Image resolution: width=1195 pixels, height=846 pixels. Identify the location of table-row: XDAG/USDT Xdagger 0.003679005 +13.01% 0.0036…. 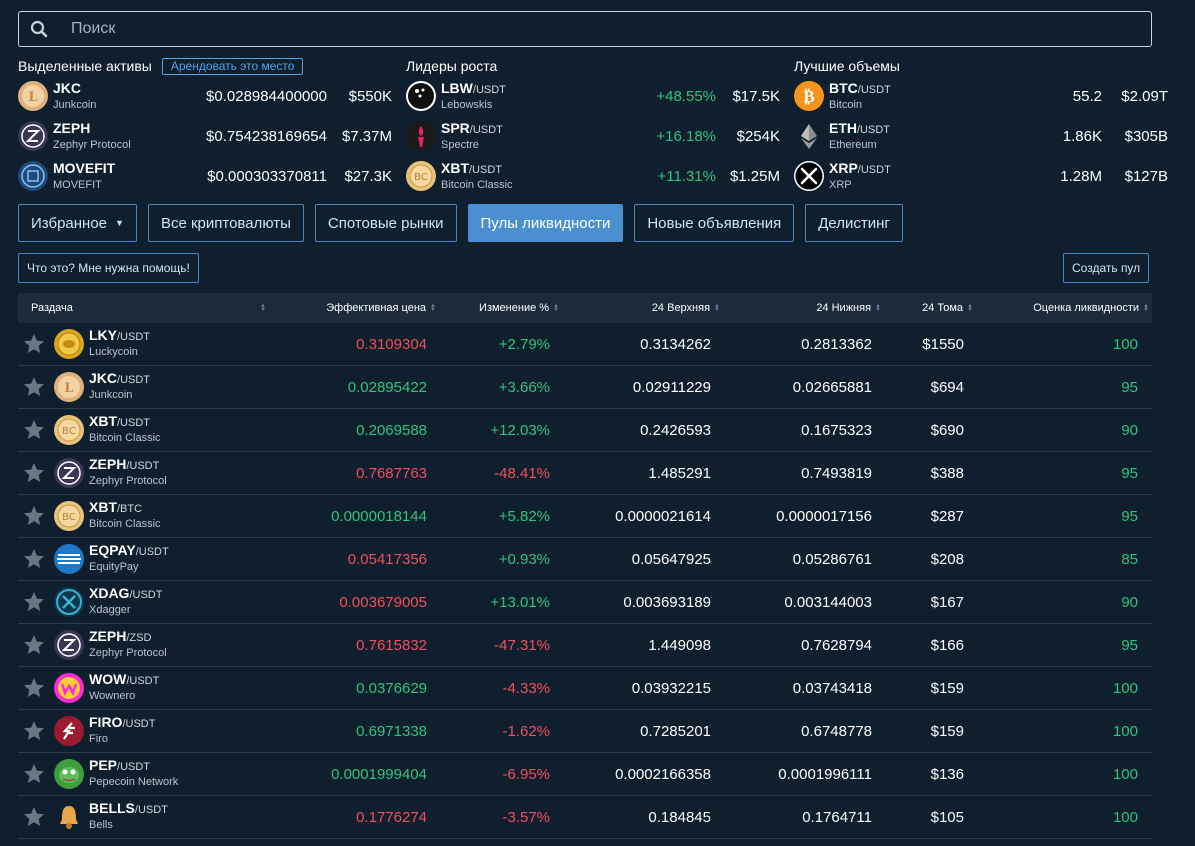
(585, 602).